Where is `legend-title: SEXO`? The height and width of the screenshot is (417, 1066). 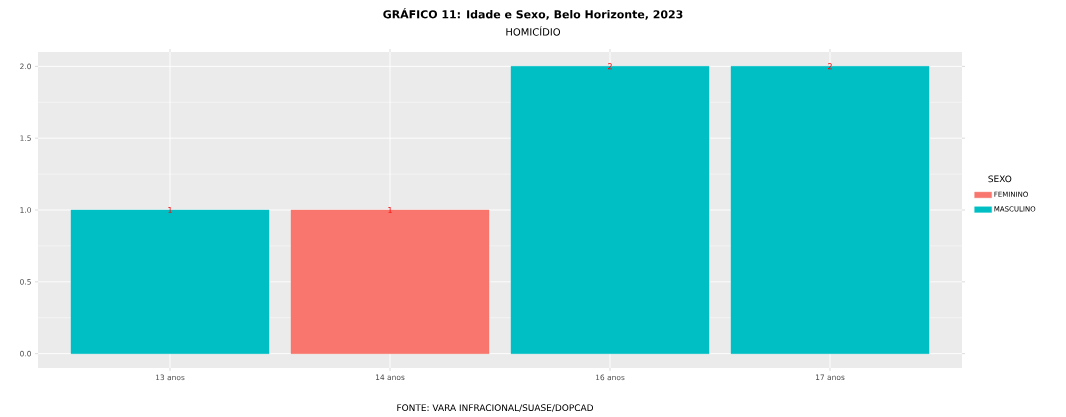 legend-title: SEXO is located at coordinates (1000, 179).